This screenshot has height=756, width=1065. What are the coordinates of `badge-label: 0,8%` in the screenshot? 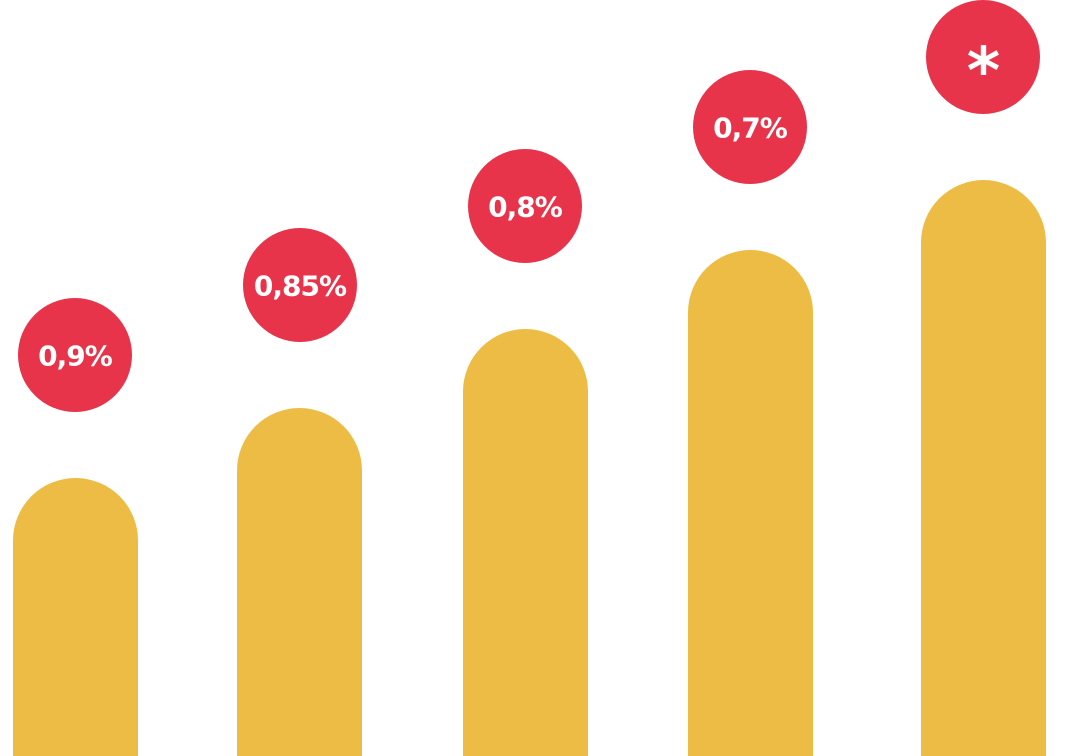 It's located at (525, 207).